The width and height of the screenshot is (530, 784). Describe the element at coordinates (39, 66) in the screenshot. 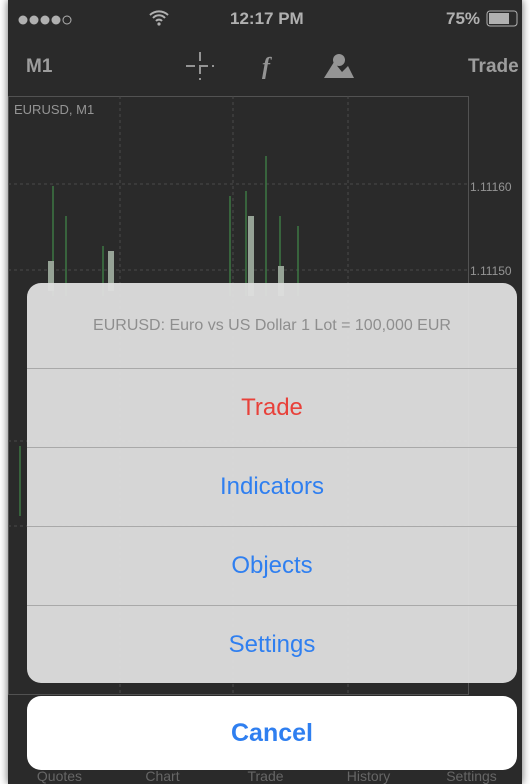

I see `timeframe-button: M1` at that location.